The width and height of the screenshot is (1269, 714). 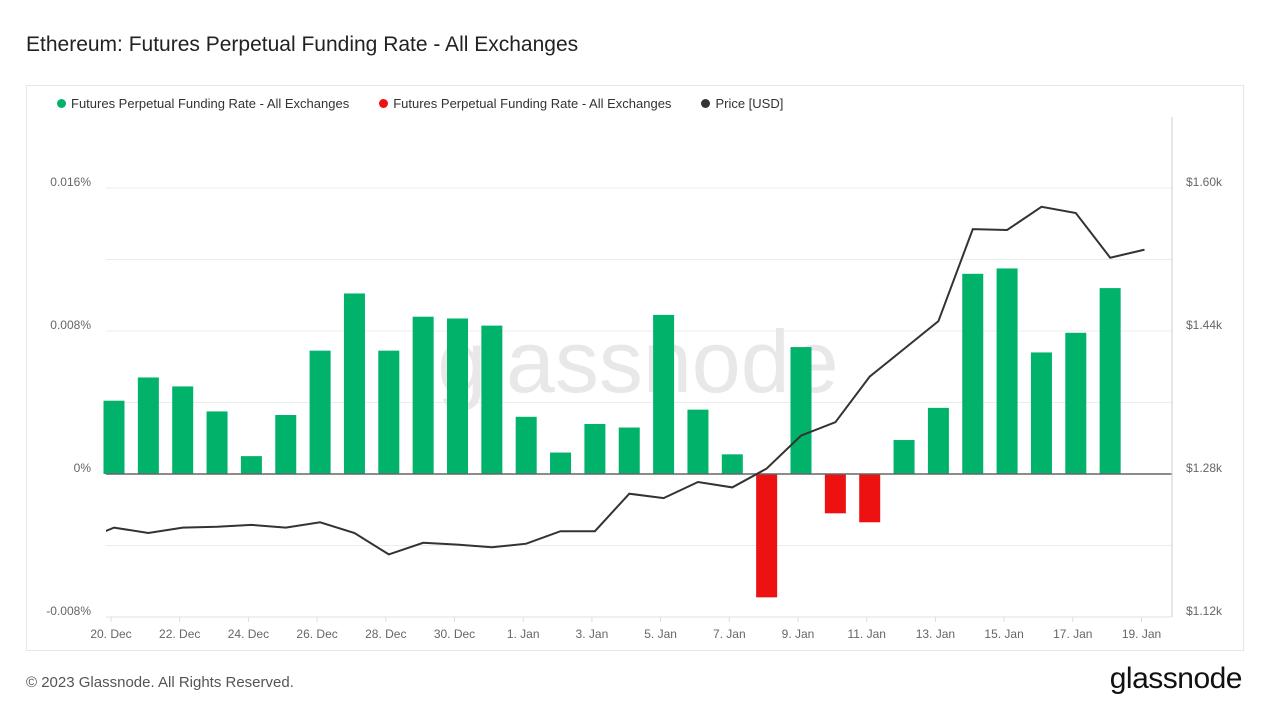 I want to click on watermark: glassnode, so click(x=637, y=361).